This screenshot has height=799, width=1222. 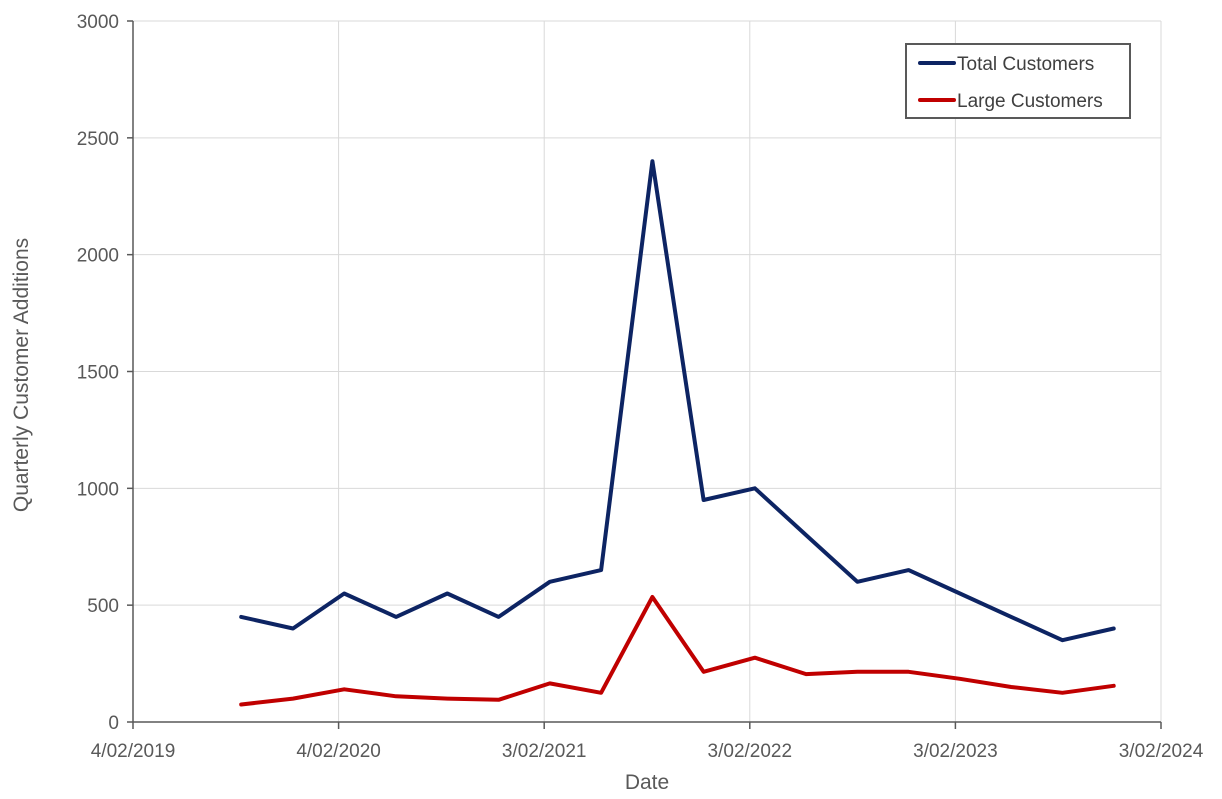 What do you see at coordinates (21, 375) in the screenshot?
I see `y-axis-title: Quarterly Customer Additions` at bounding box center [21, 375].